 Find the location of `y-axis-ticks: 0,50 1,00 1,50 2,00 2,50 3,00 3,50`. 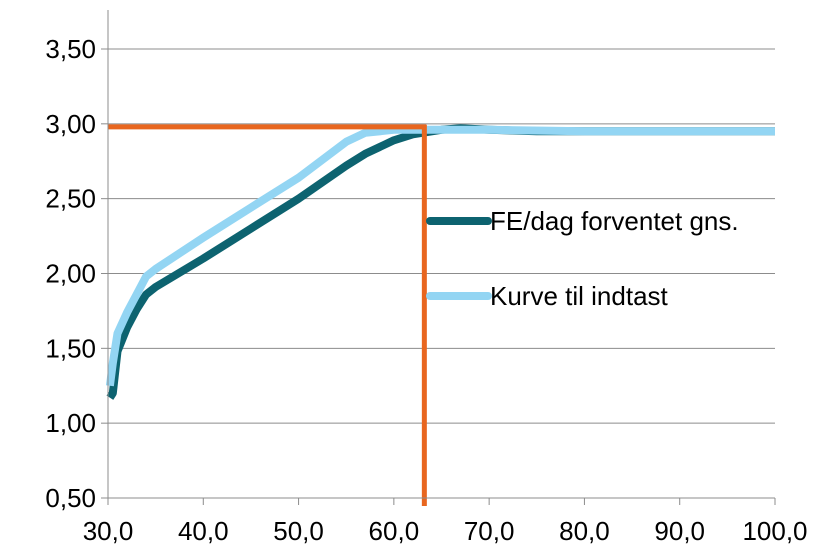

y-axis-ticks: 0,50 1,00 1,50 2,00 2,50 3,00 3,50 is located at coordinates (70, 273).